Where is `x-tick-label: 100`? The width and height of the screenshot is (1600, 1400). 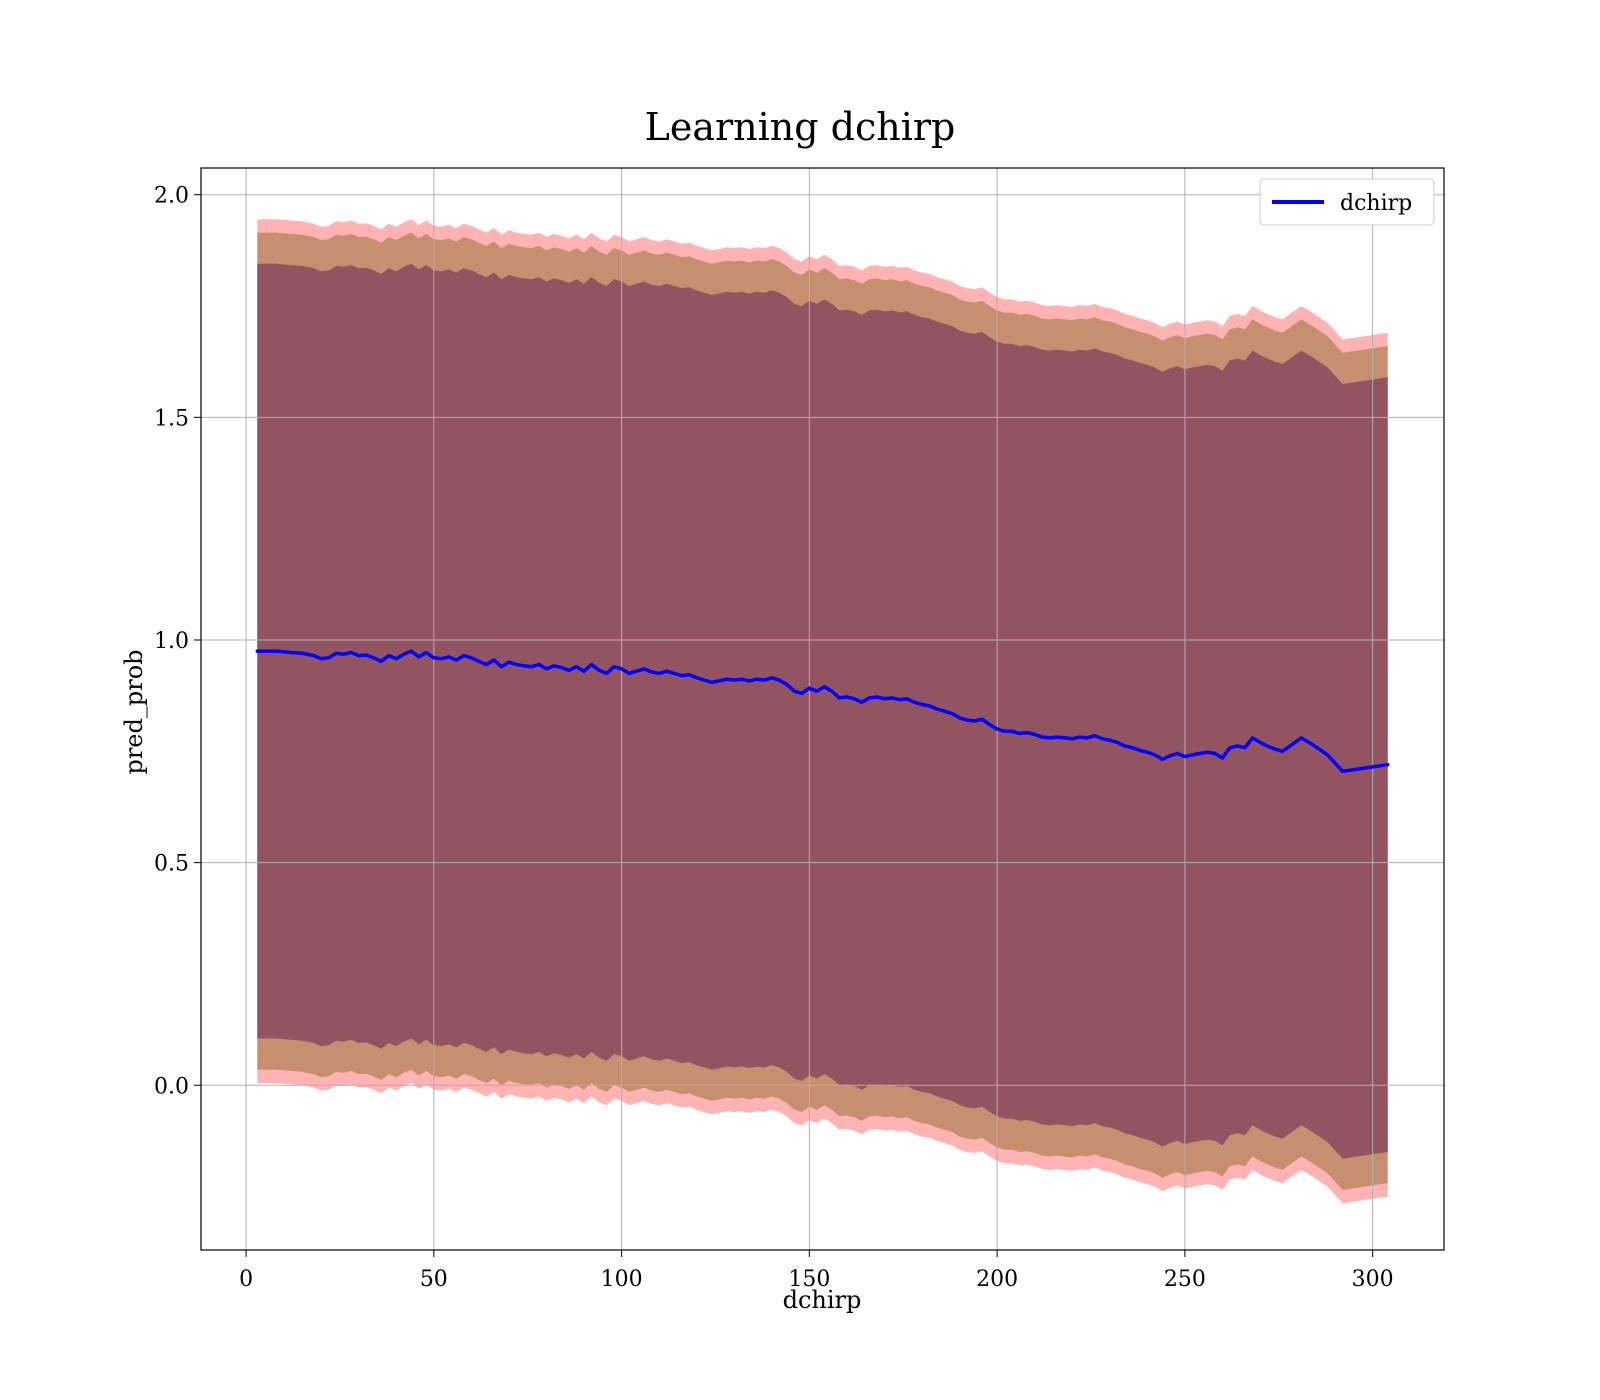
x-tick-label: 100 is located at coordinates (622, 1279).